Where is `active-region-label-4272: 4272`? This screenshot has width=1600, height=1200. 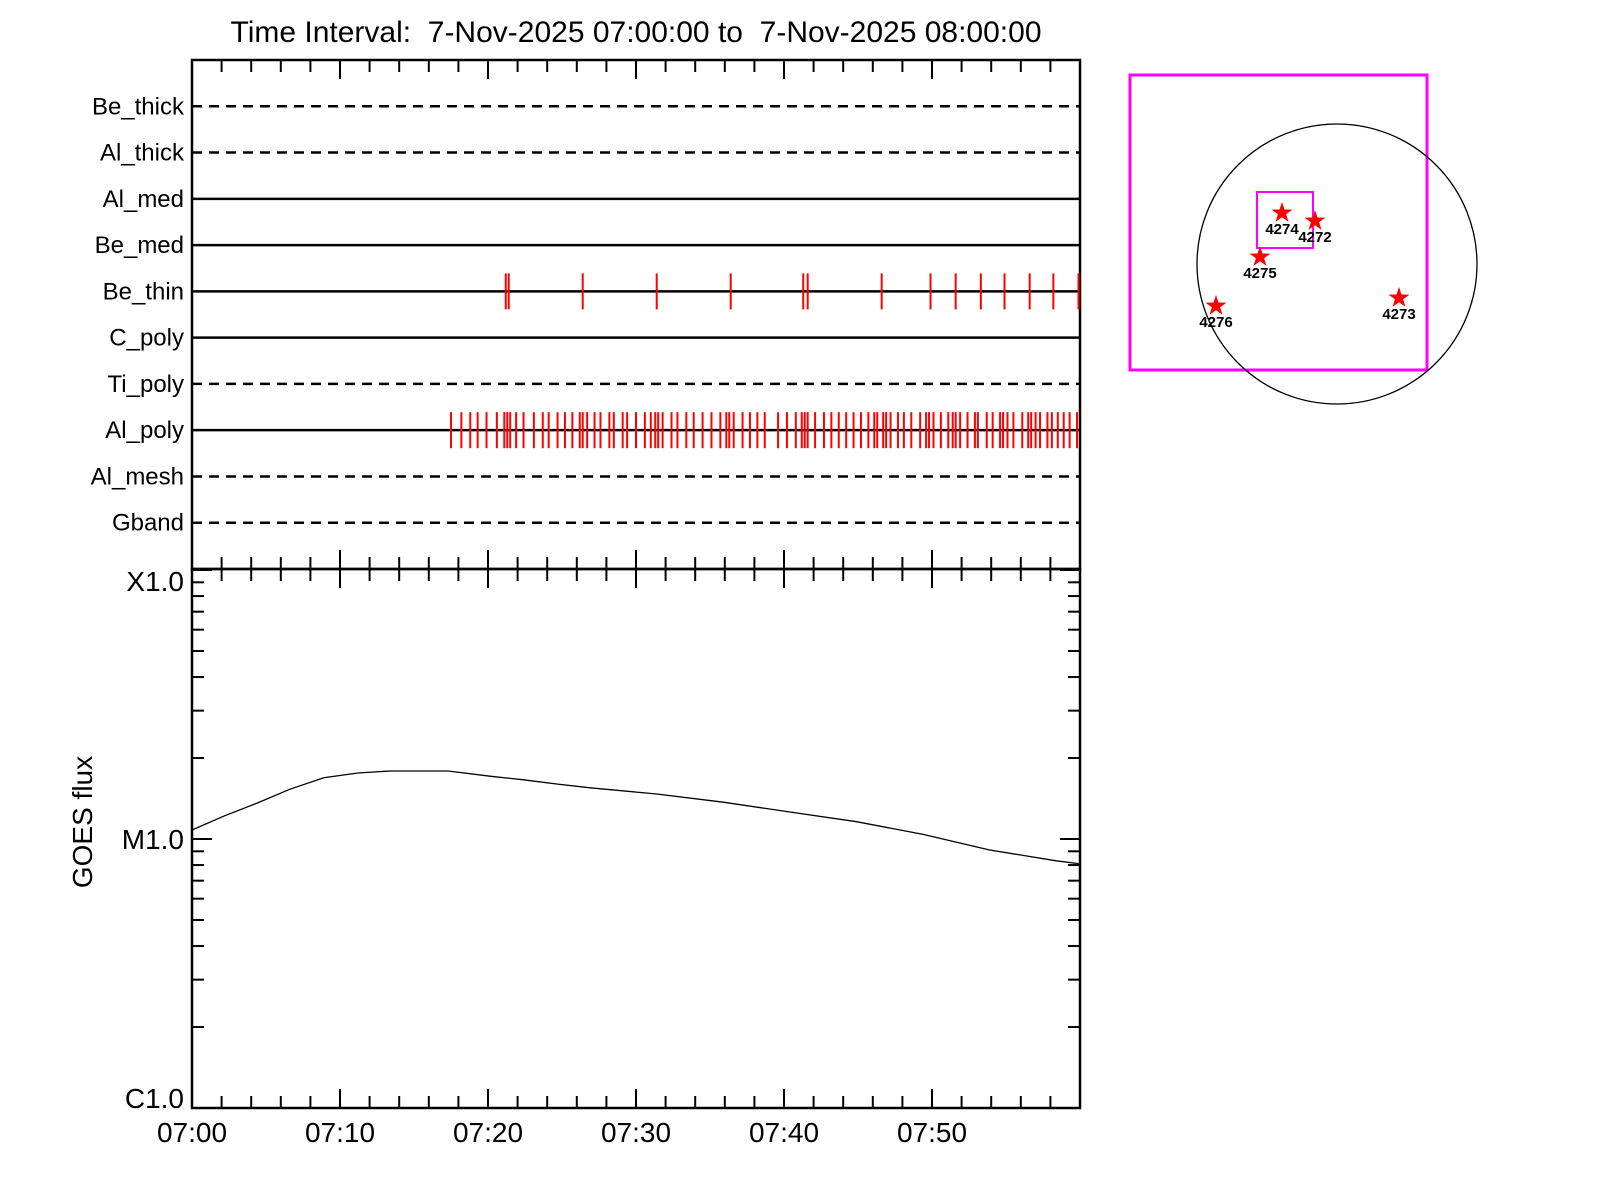 active-region-label-4272: 4272 is located at coordinates (1314, 237).